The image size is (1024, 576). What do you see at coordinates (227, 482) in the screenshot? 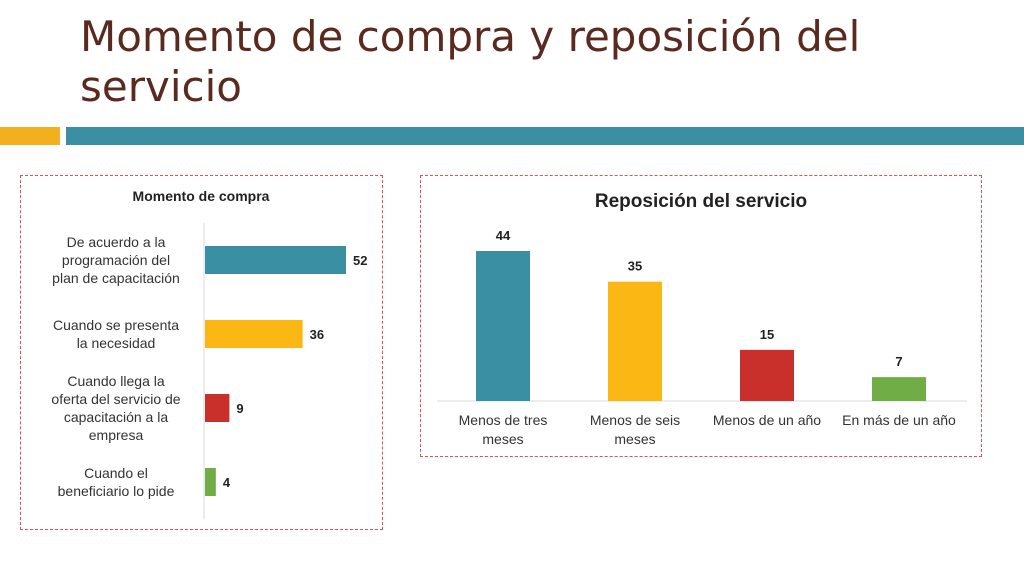
I see `data-label-4: 4` at bounding box center [227, 482].